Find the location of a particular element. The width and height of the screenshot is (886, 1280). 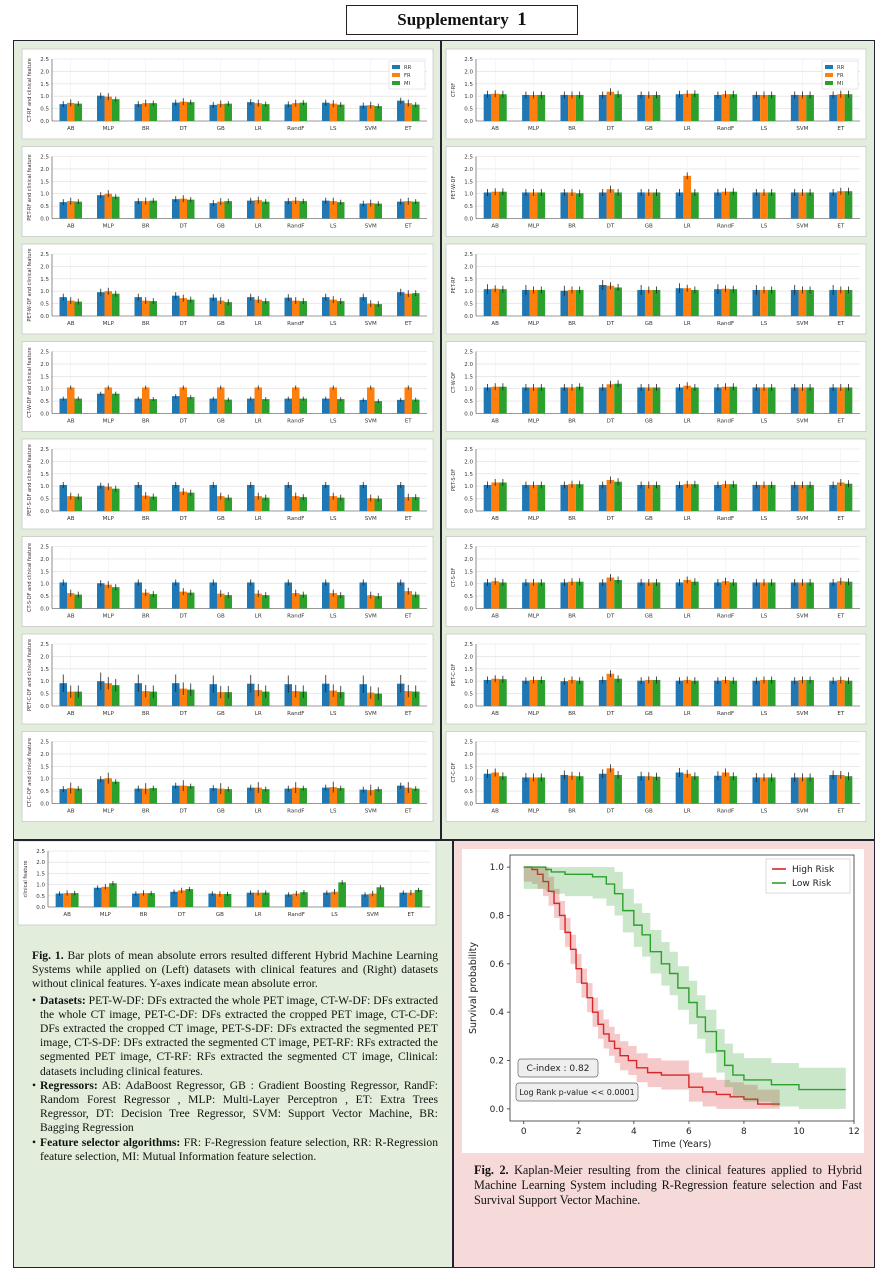

x-tick-label: GB is located at coordinates (221, 617).